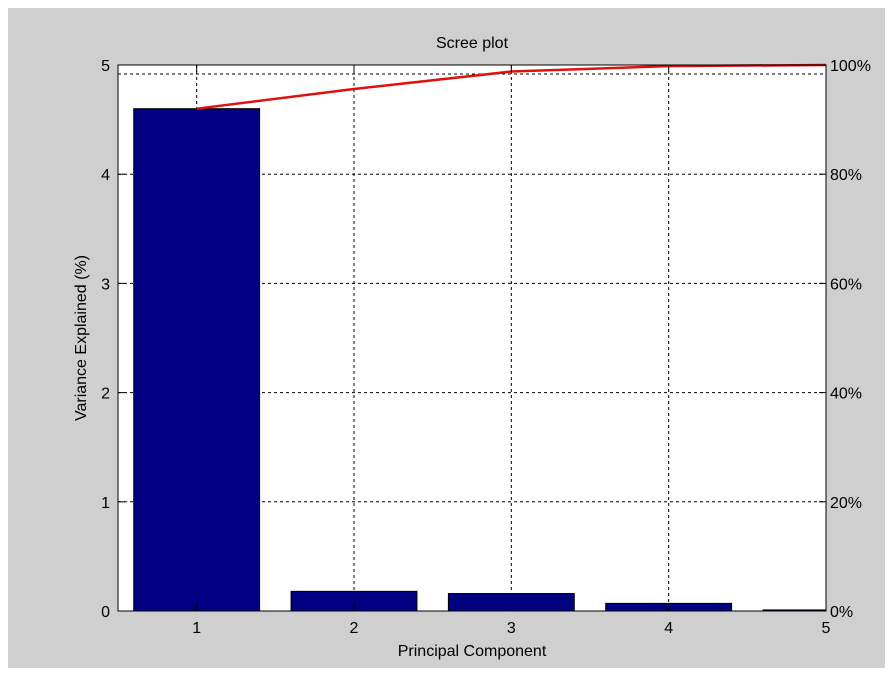  Describe the element at coordinates (105, 284) in the screenshot. I see `y-tick-label: 3` at that location.